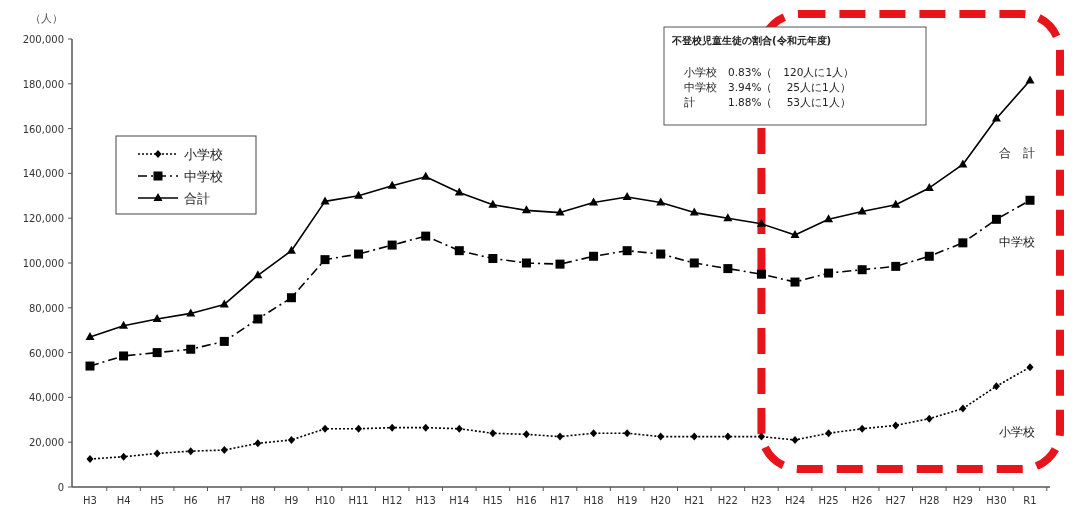 The height and width of the screenshot is (509, 1074). What do you see at coordinates (1017, 242) in the screenshot?
I see `annotation: 中学校` at bounding box center [1017, 242].